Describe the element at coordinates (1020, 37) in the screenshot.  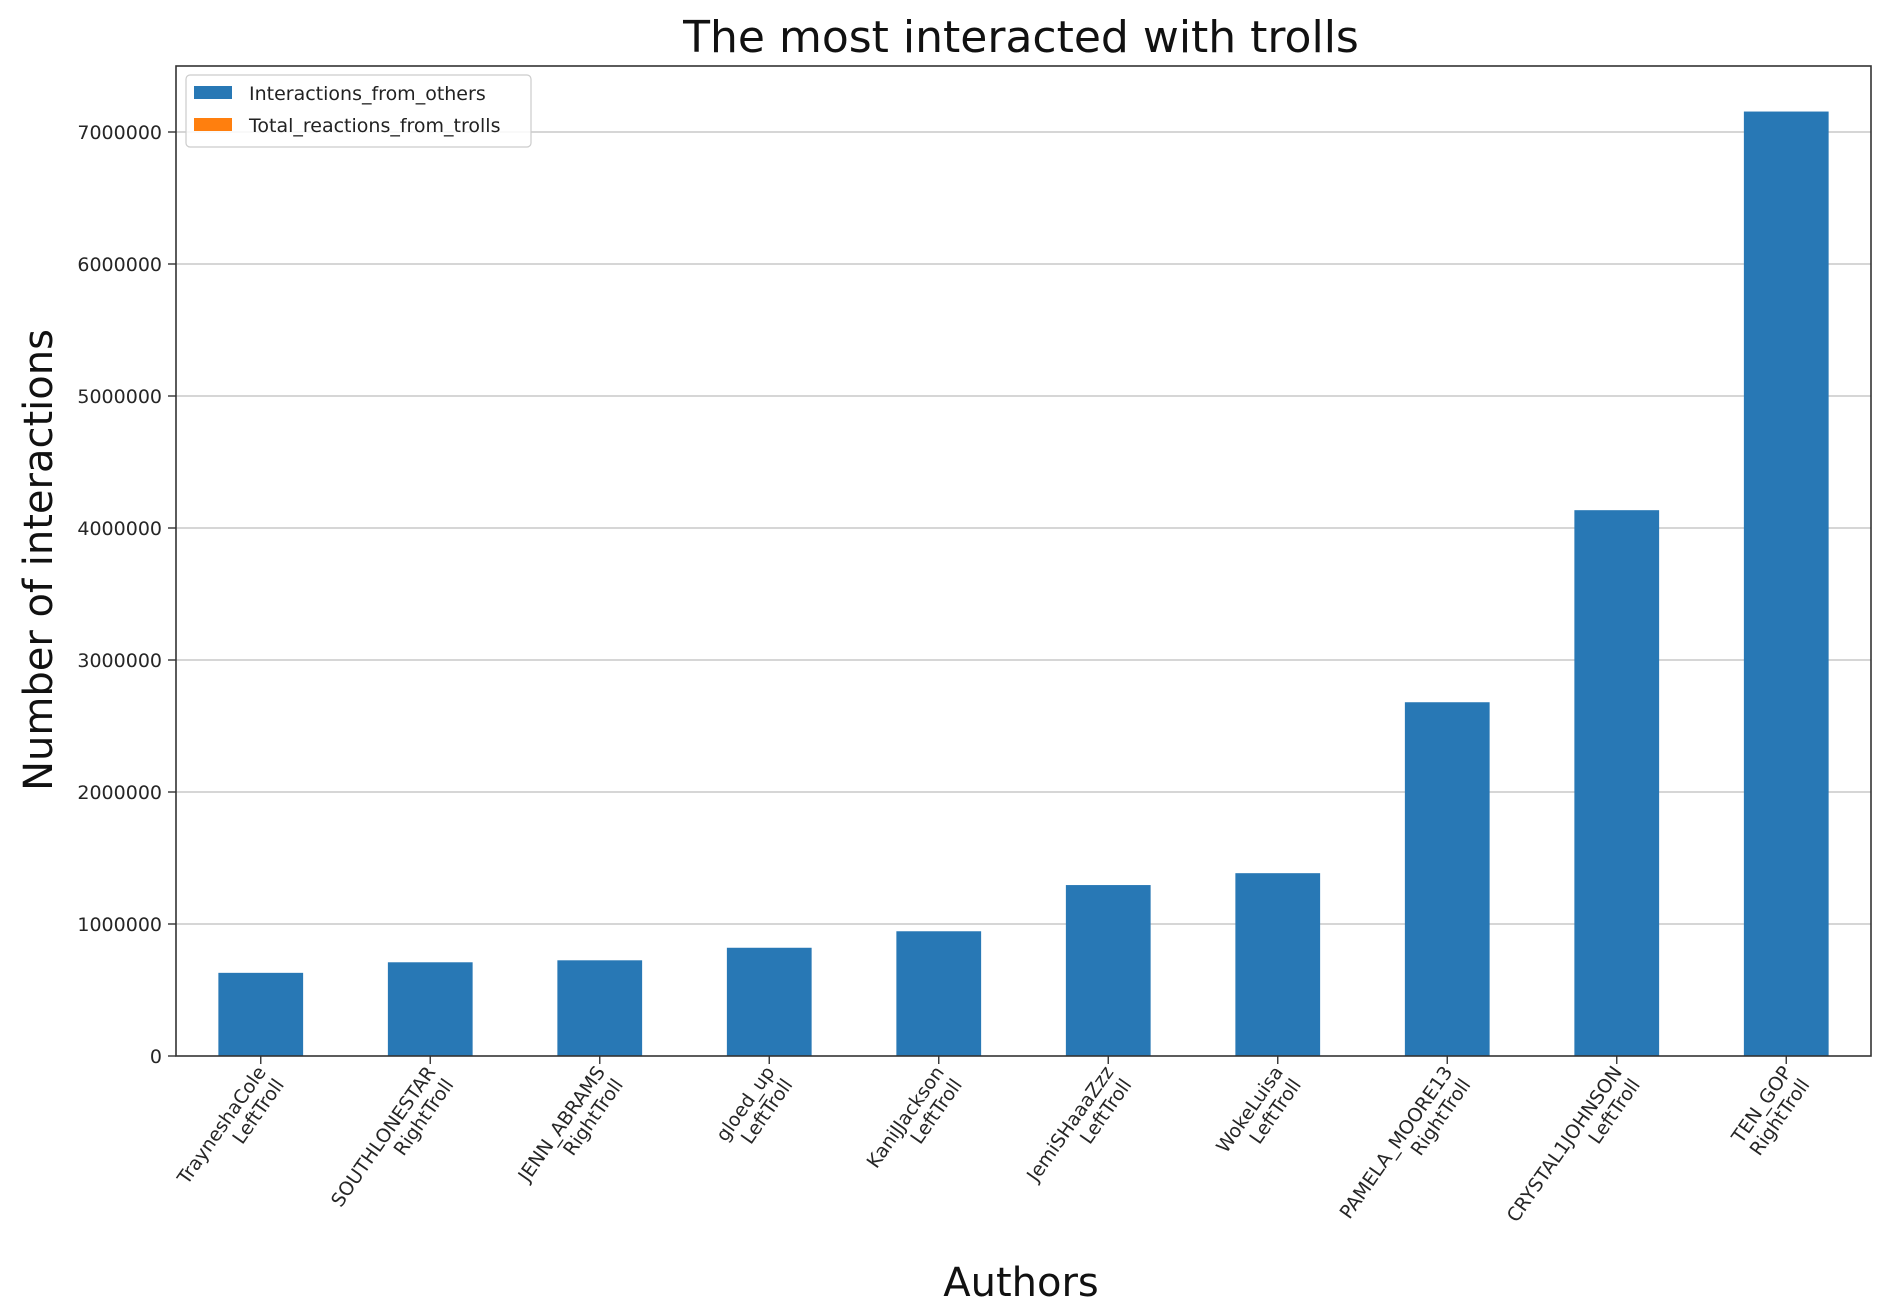
I see `chart-title: The most interacted with trolls` at that location.